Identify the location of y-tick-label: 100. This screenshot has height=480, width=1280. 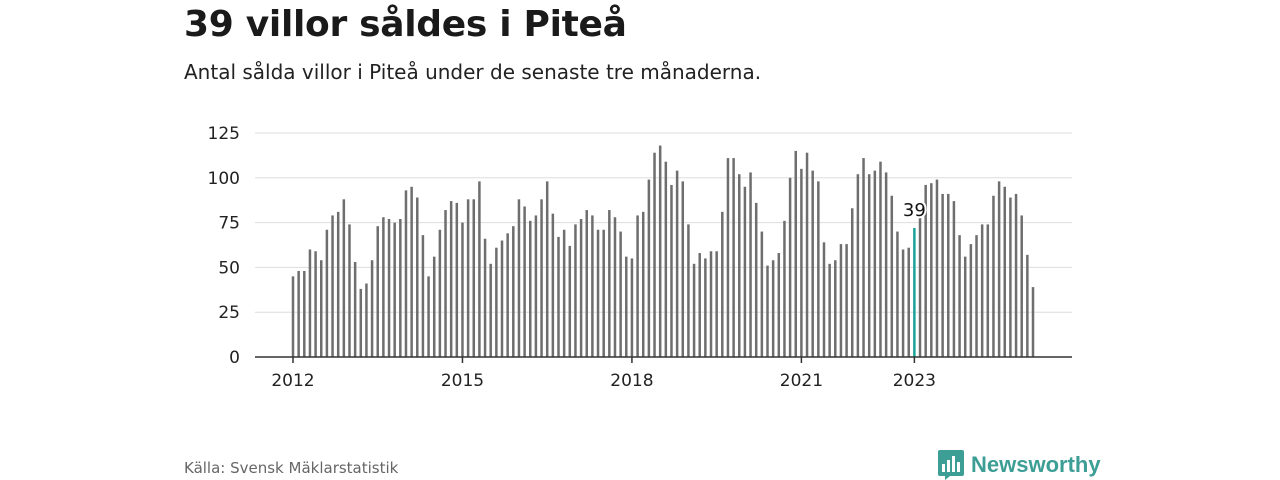
(224, 179).